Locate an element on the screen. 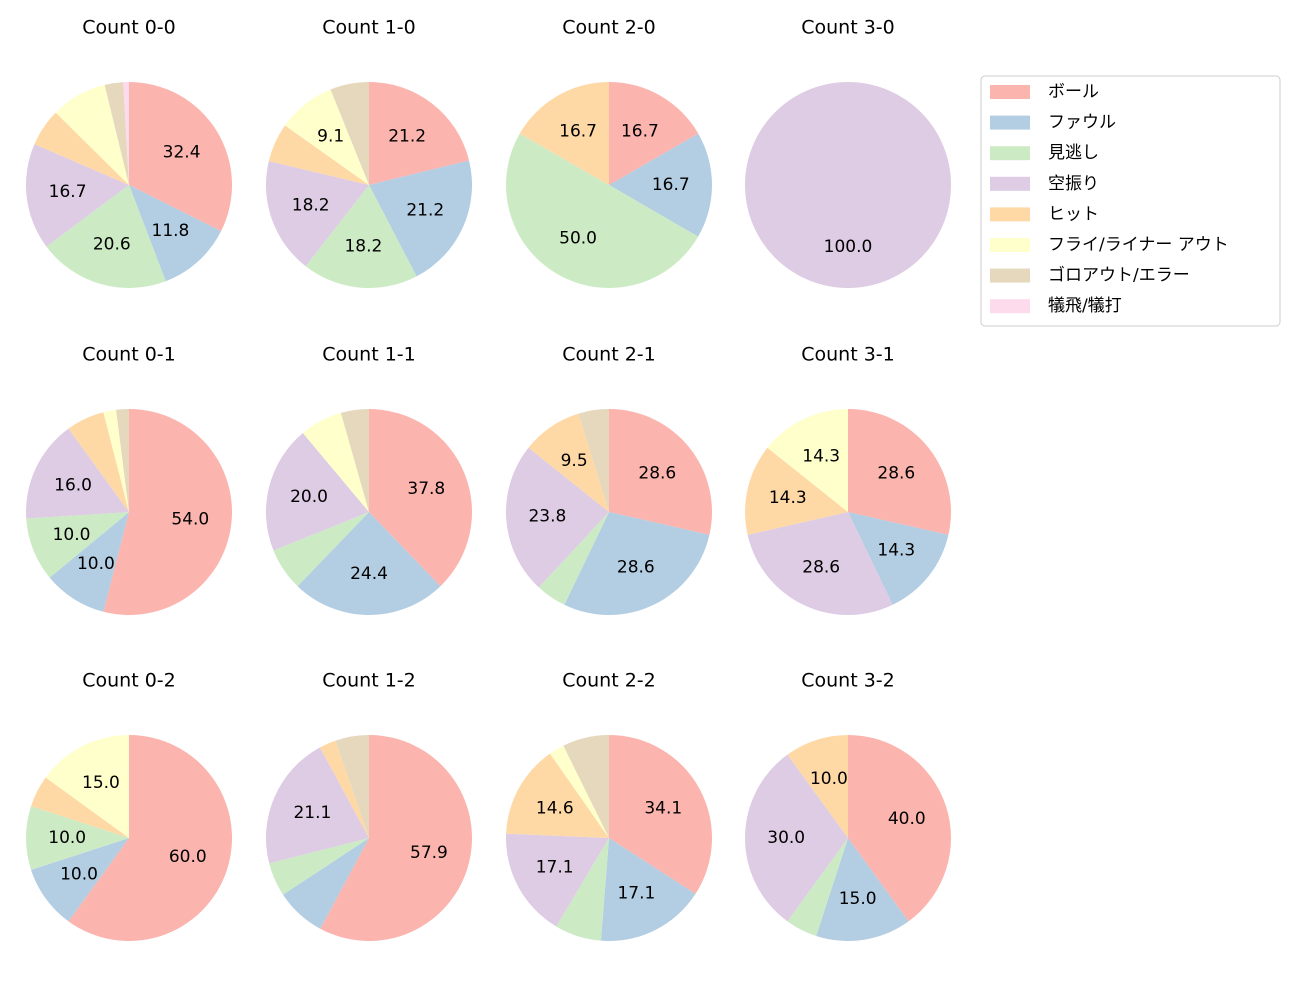  value-label: 14.3 is located at coordinates (896, 551).